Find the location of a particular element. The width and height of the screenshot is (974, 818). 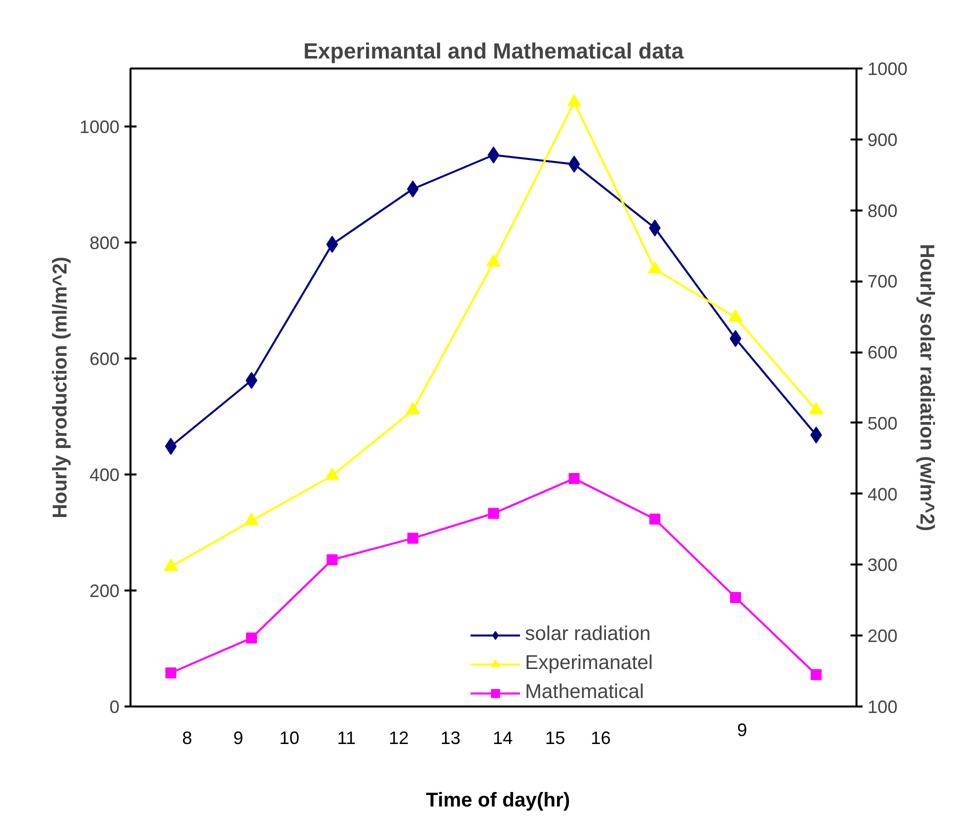

y-tick-label: 200 is located at coordinates (104, 591).